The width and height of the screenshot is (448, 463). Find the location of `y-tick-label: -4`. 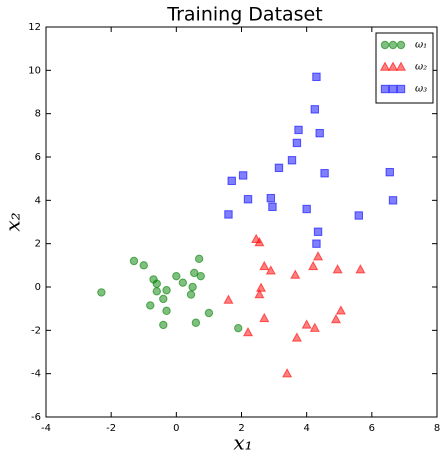

y-tick-label: -4 is located at coordinates (36, 374).